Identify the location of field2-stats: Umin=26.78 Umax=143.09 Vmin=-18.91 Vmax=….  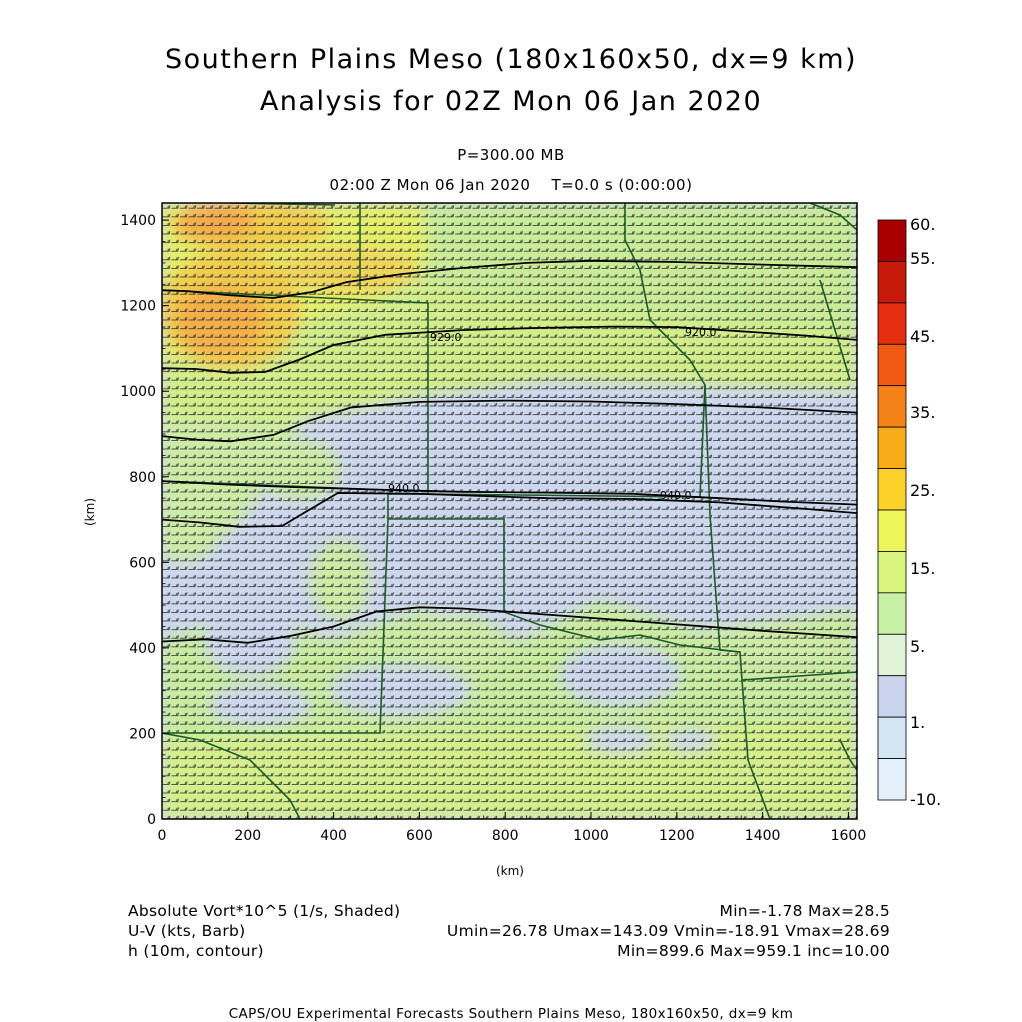
(668, 931).